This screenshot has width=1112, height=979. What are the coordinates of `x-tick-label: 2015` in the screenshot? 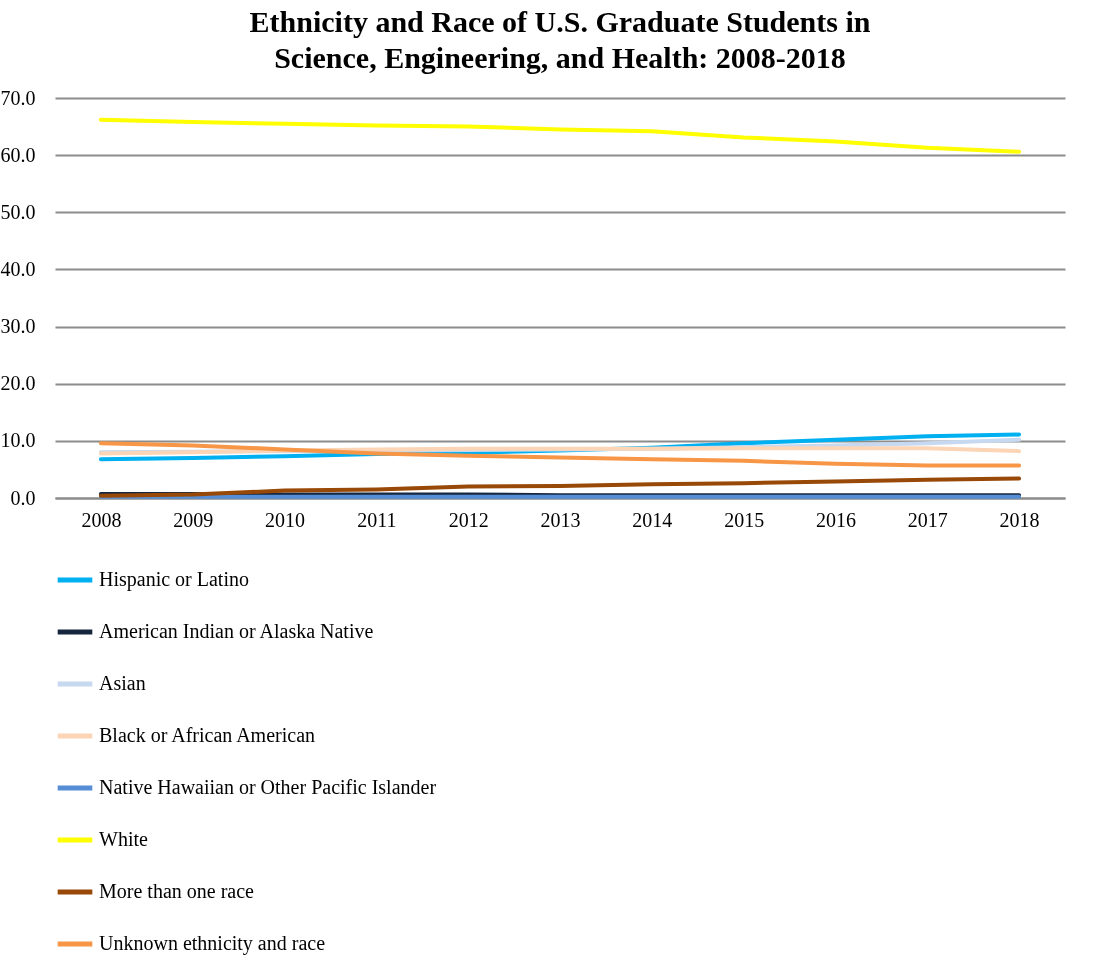 It's located at (744, 519).